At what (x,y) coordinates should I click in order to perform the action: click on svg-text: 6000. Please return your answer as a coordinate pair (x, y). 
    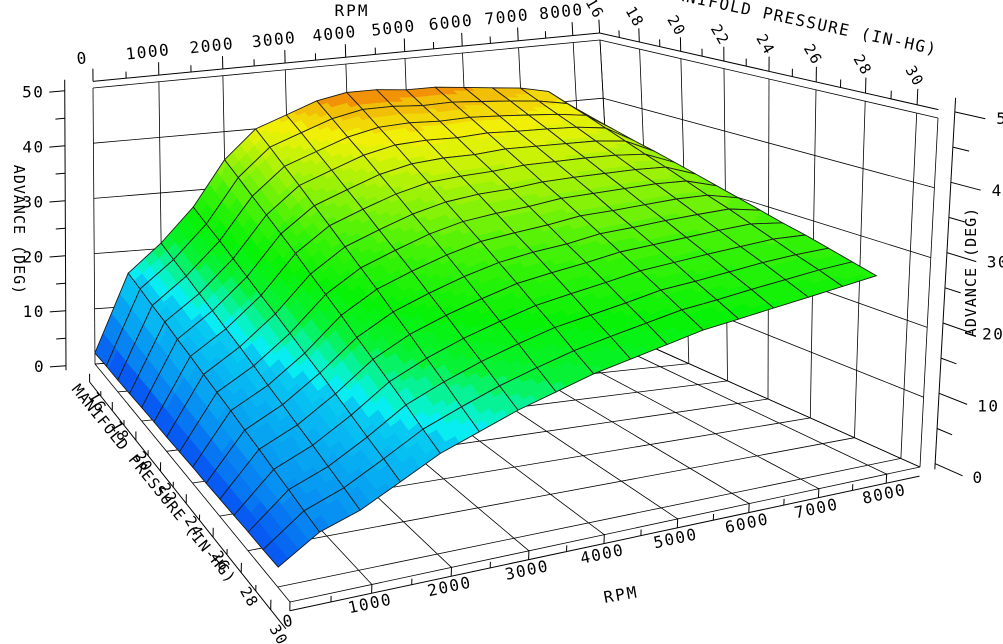
    Looking at the image, I should click on (451, 23).